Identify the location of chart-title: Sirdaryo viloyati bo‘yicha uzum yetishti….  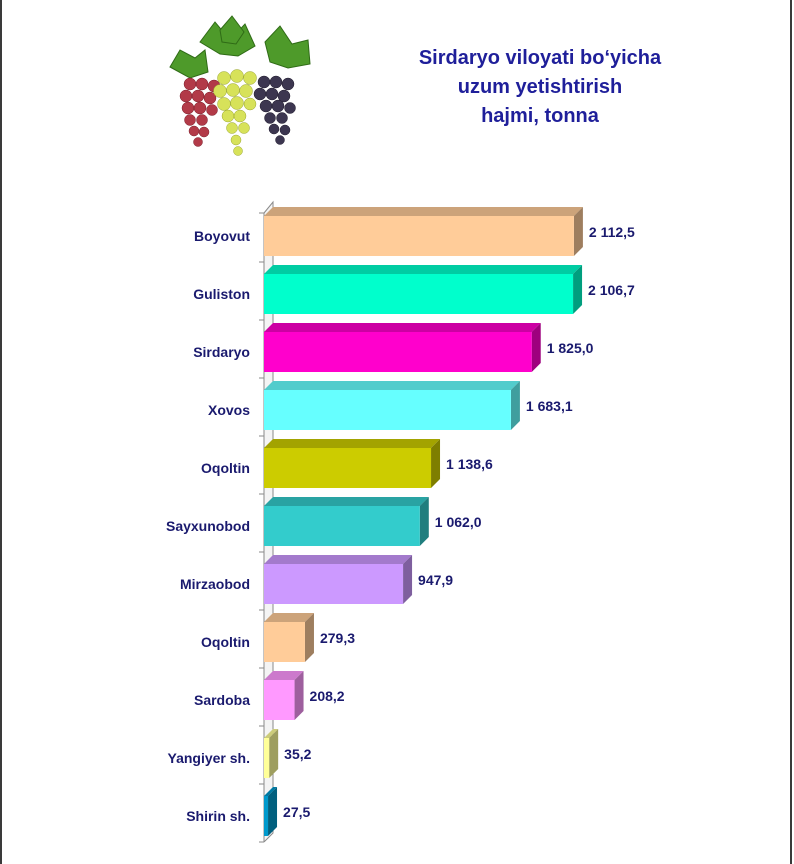
(540, 87).